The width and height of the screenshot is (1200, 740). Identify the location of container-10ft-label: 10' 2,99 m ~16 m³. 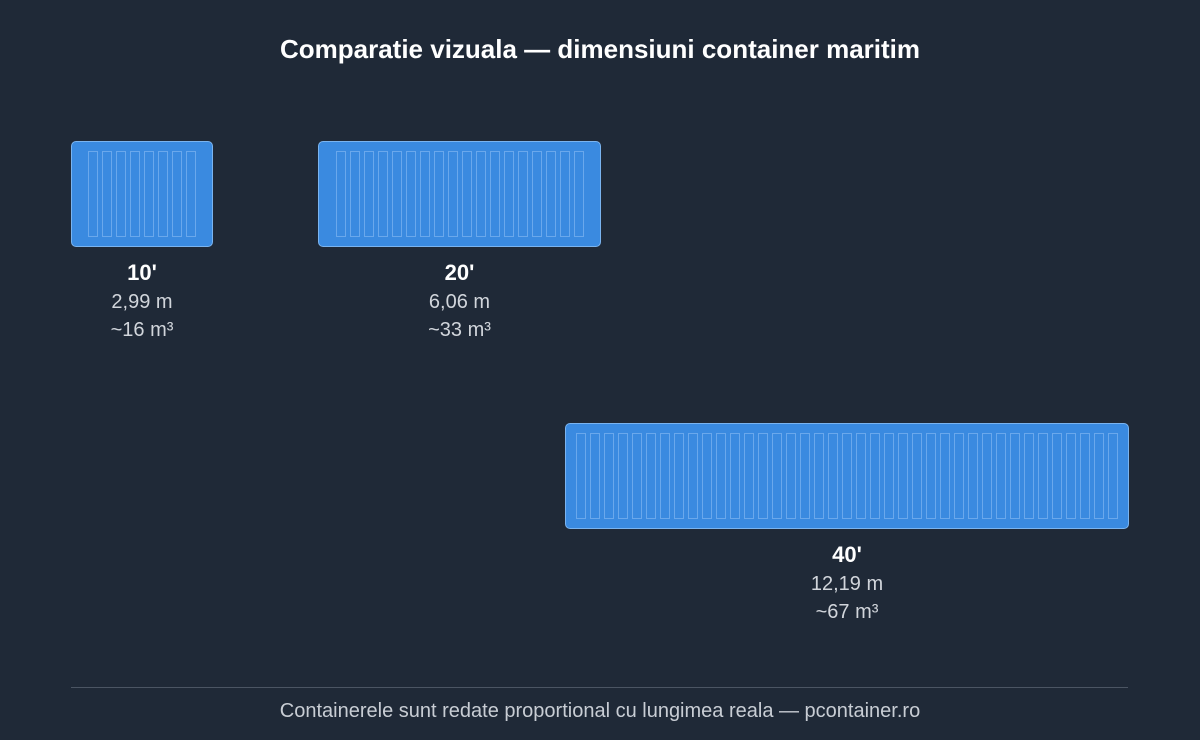
(142, 301).